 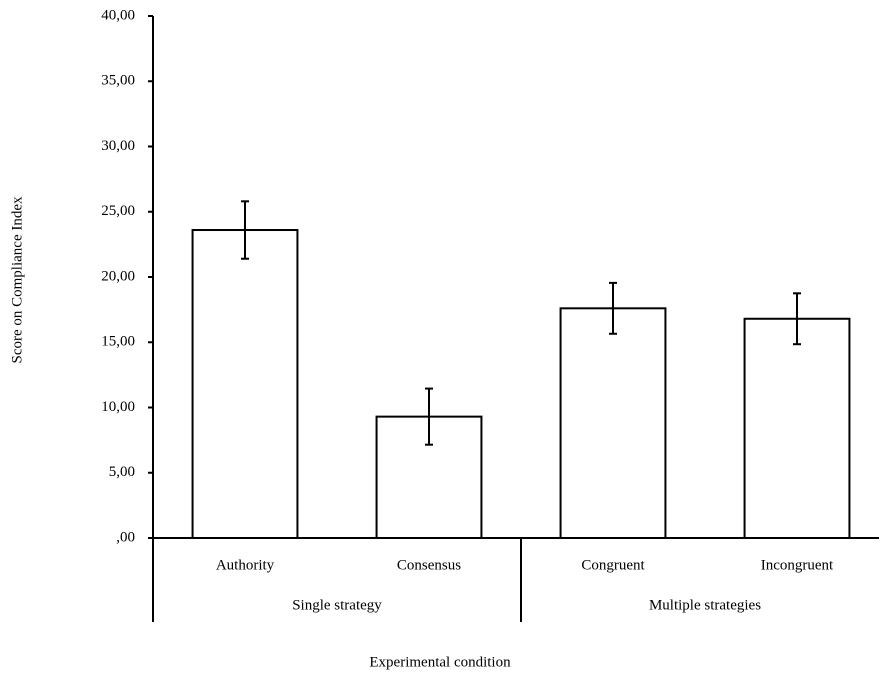 What do you see at coordinates (125, 537) in the screenshot?
I see `y-tick-label: ,00` at bounding box center [125, 537].